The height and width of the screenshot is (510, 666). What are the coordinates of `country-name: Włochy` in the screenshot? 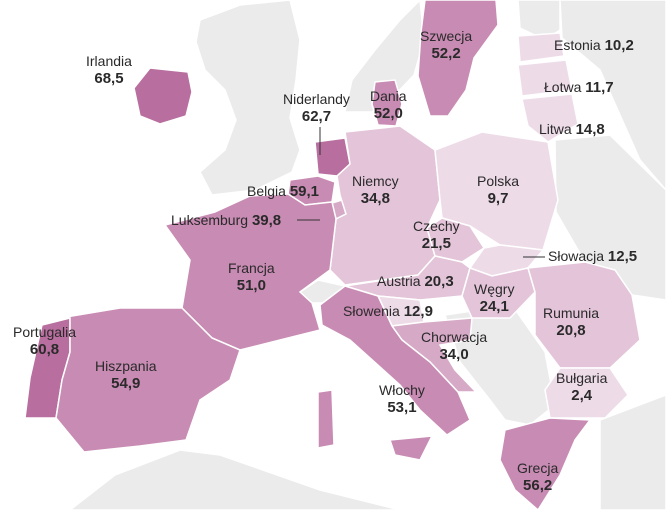 It's located at (402, 390).